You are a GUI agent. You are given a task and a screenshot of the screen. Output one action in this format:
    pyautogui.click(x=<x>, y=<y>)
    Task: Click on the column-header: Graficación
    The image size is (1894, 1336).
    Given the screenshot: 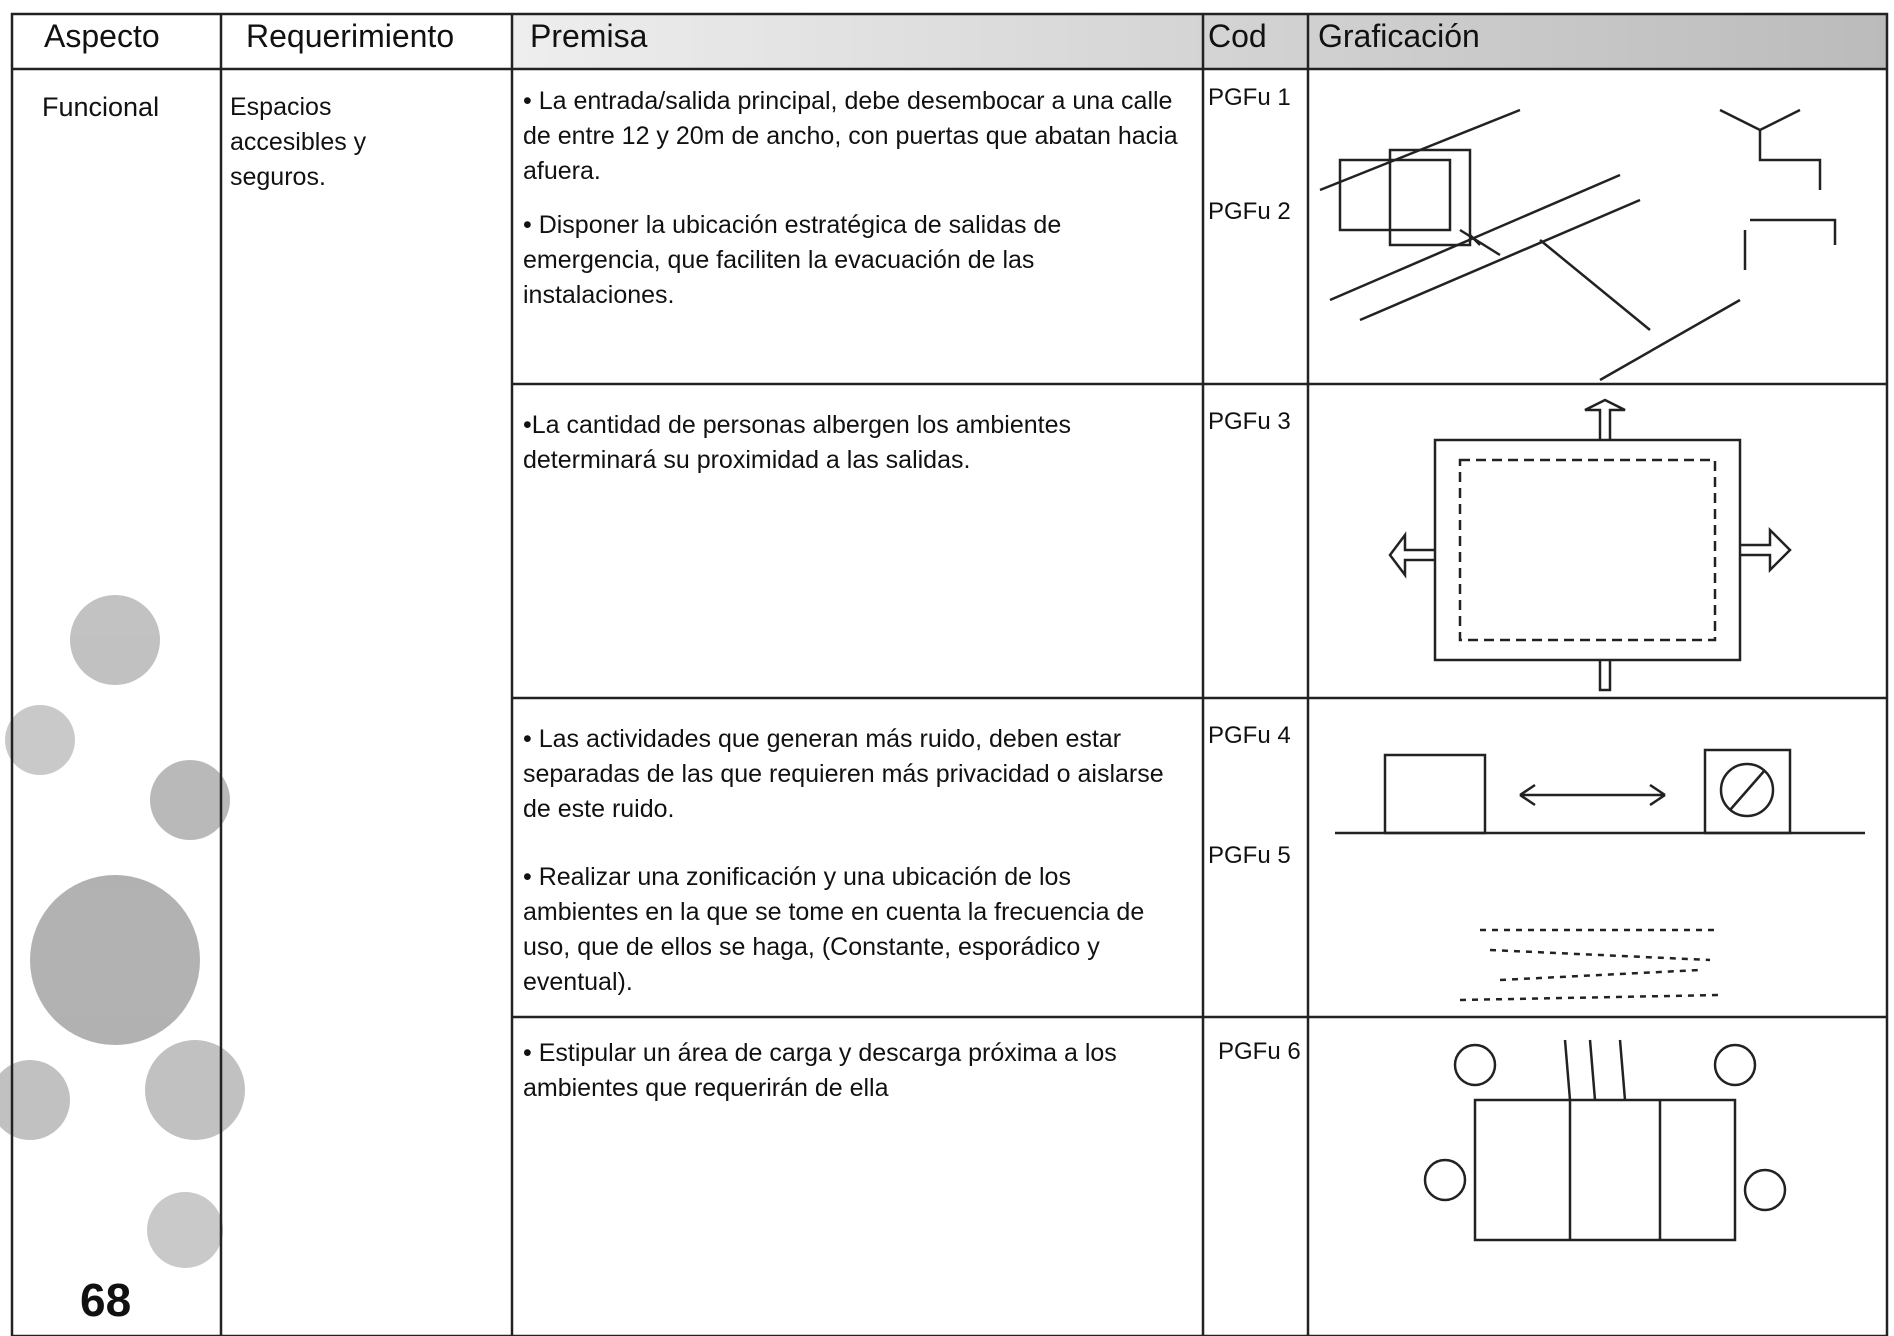 What is the action you would take?
    pyautogui.click(x=1399, y=36)
    